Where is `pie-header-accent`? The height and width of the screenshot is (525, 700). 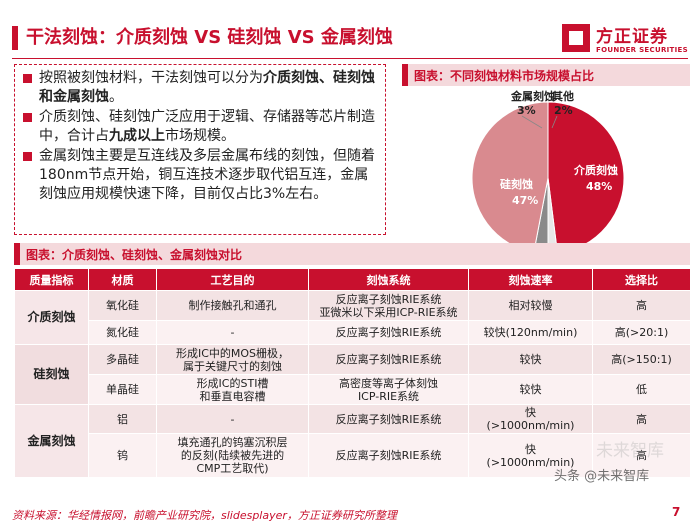 pie-header-accent is located at coordinates (405, 75).